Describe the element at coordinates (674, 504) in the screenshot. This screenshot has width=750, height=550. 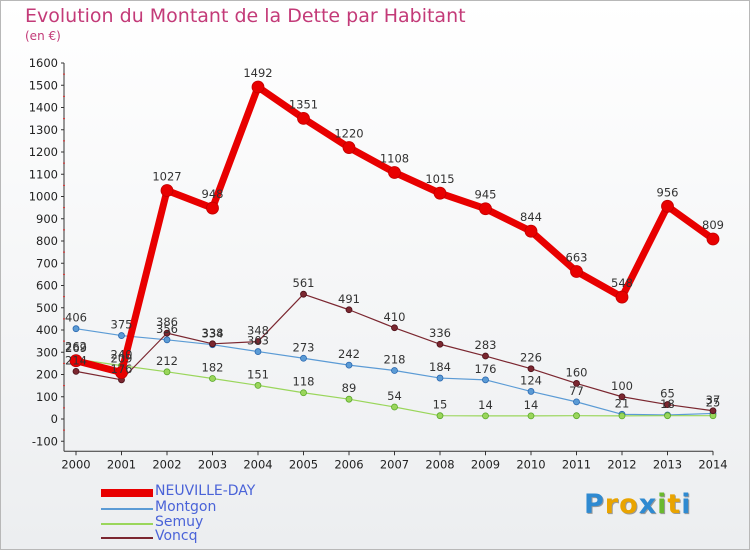
I see `logo-letter: t` at that location.